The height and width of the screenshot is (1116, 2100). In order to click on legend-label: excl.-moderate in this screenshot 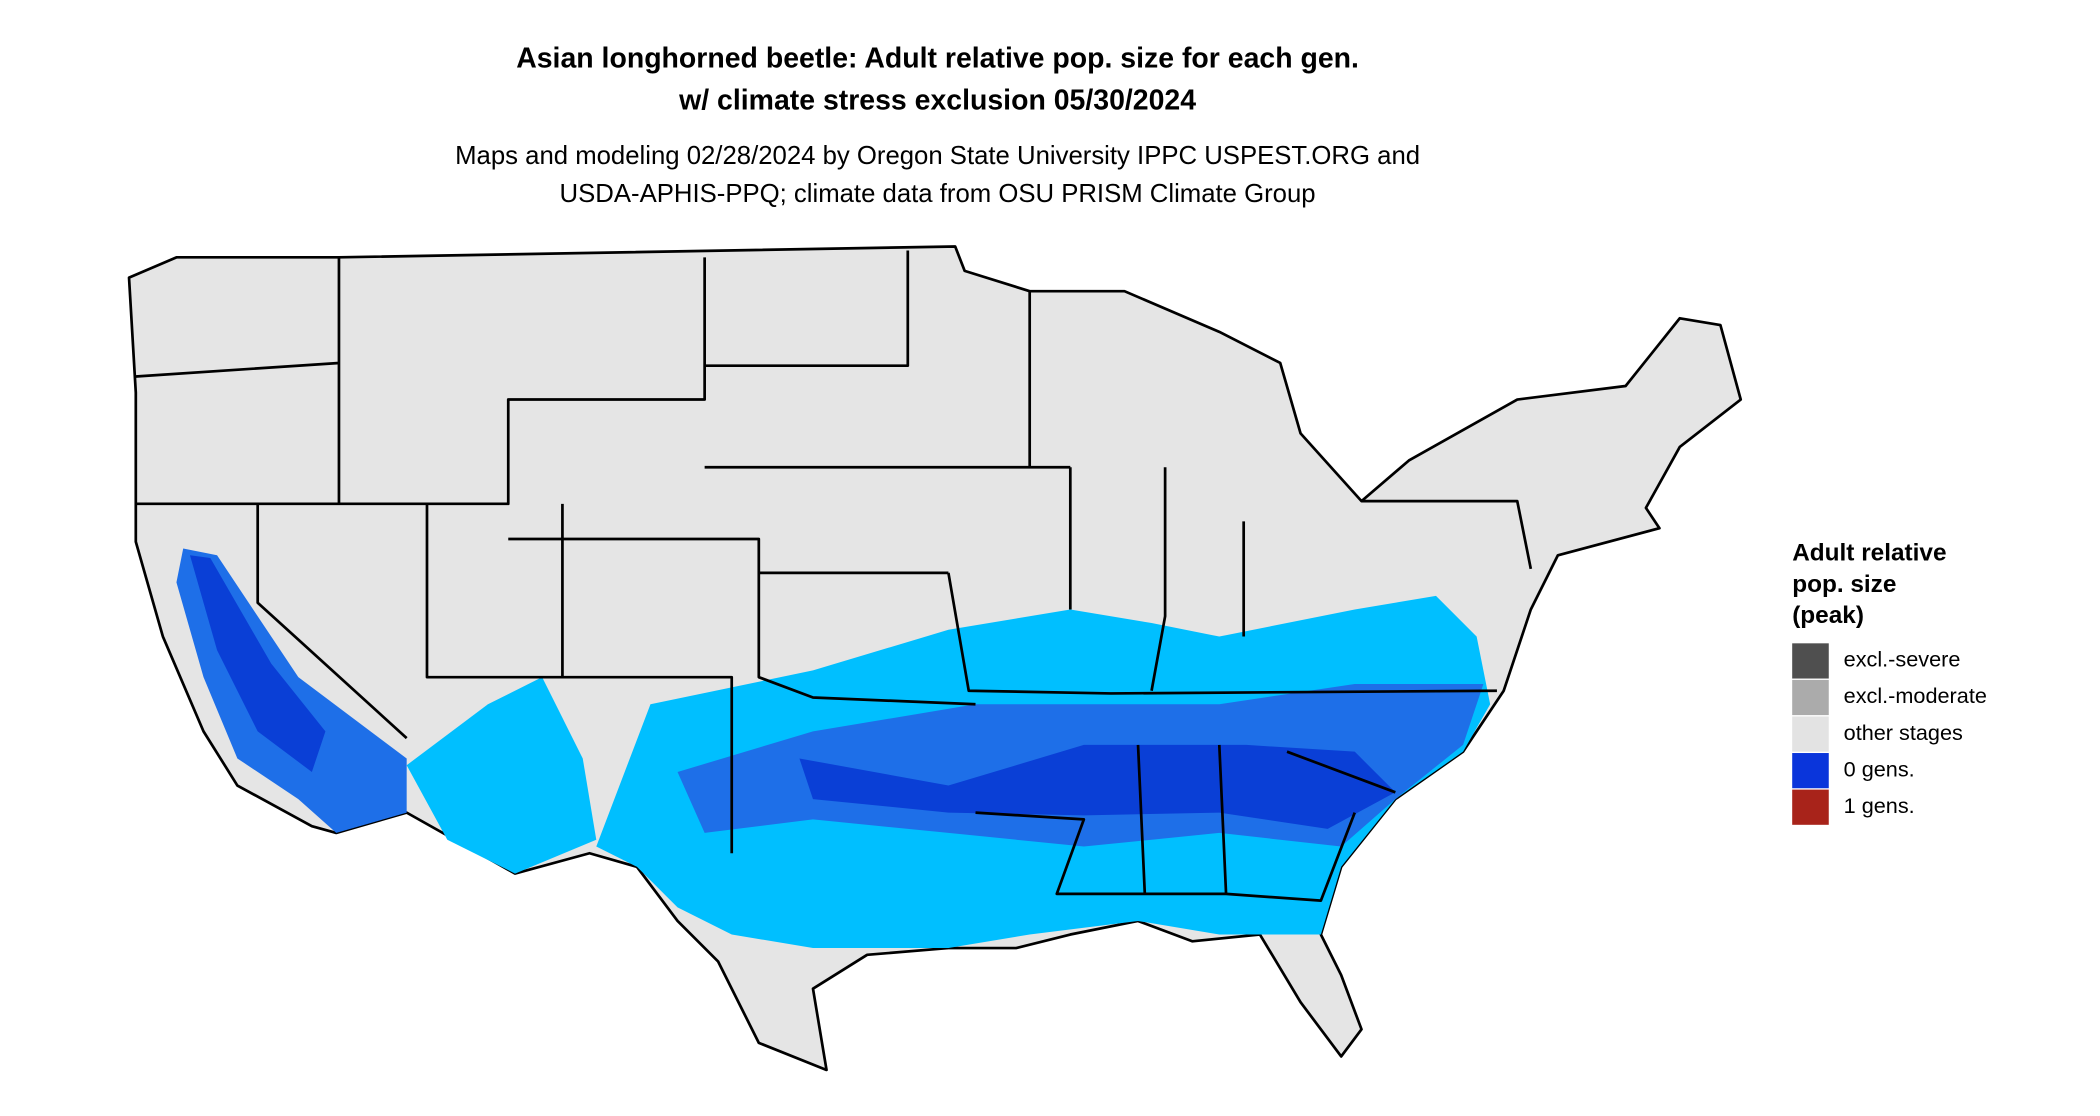, I will do `click(1915, 695)`.